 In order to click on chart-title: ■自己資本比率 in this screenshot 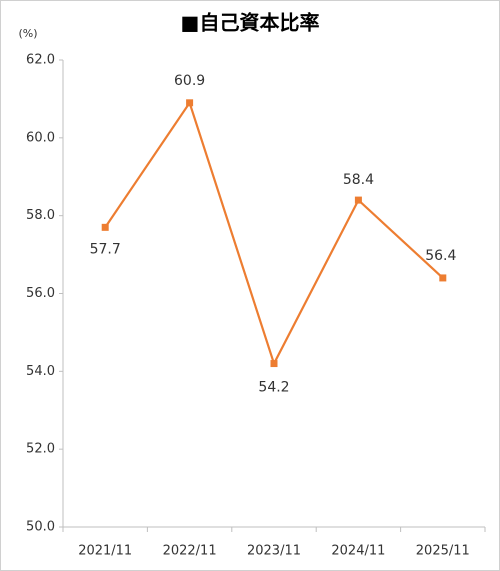, I will do `click(250, 23)`.